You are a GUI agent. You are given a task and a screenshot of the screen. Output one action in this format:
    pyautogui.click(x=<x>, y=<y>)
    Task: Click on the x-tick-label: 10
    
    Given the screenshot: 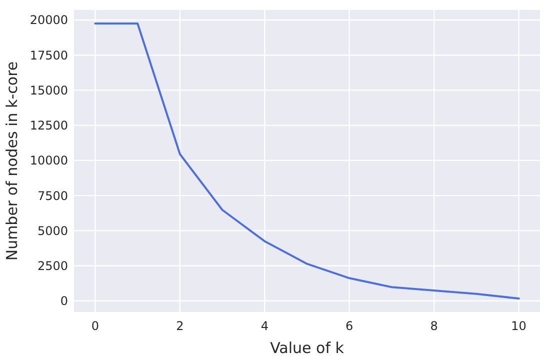 What is the action you would take?
    pyautogui.click(x=518, y=326)
    